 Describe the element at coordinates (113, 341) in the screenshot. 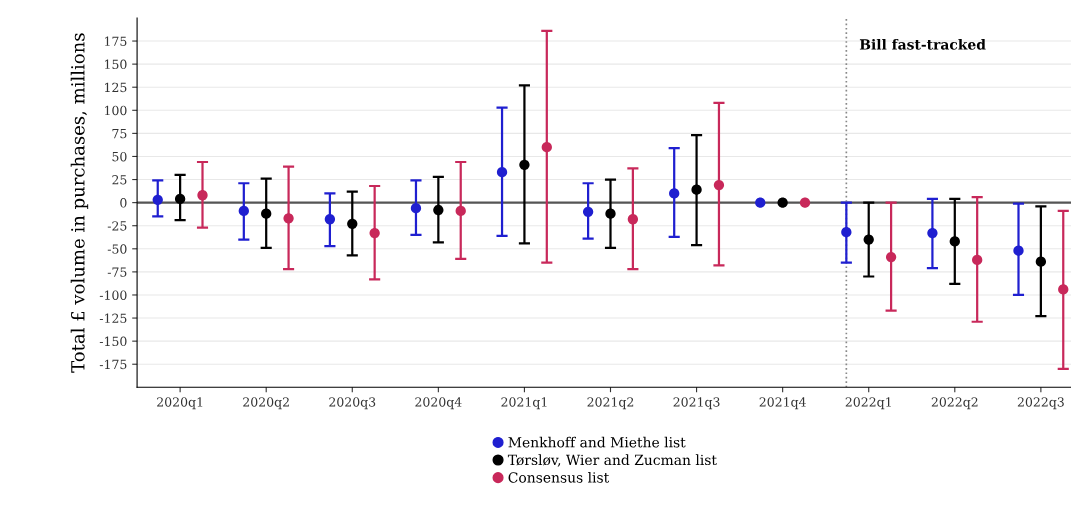

I see `y-tick-label: -150` at that location.